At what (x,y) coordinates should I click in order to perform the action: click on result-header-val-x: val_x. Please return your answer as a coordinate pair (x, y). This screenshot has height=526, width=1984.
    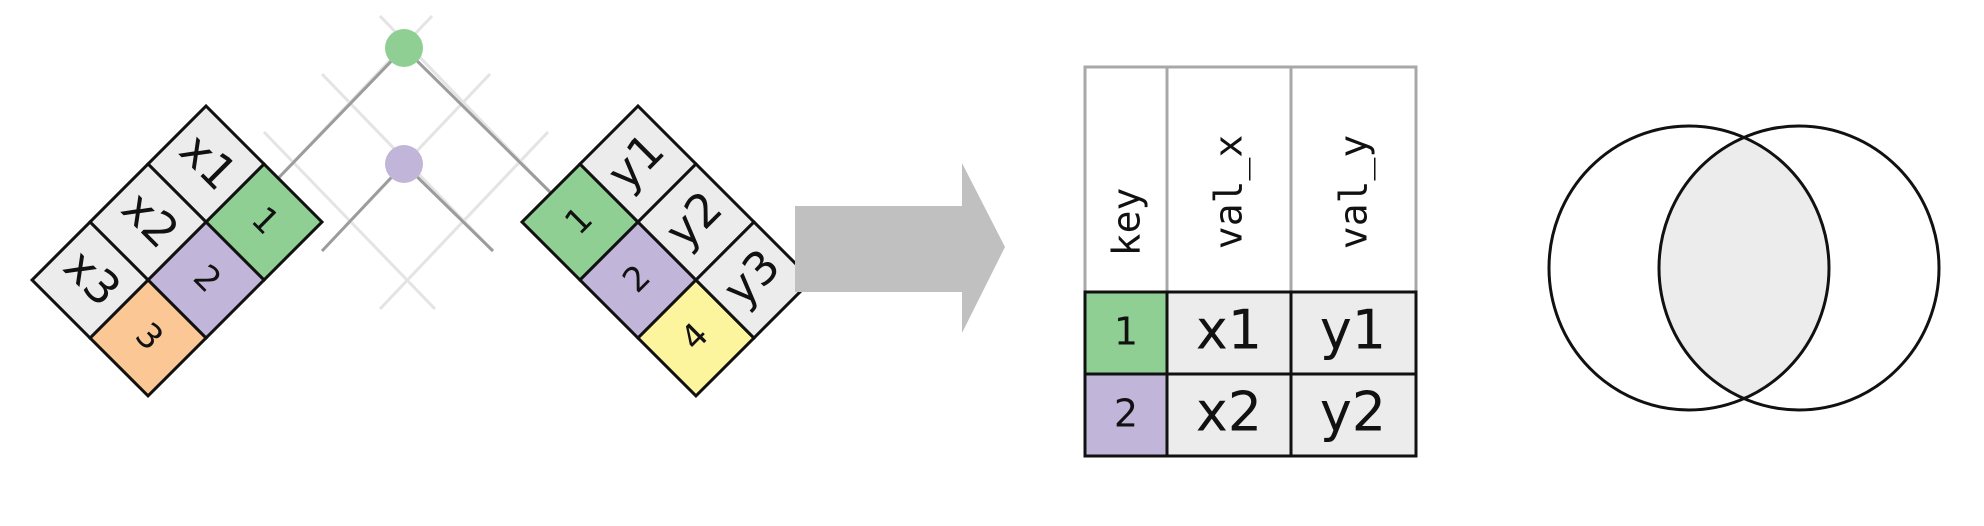
    Looking at the image, I should click on (1229, 192).